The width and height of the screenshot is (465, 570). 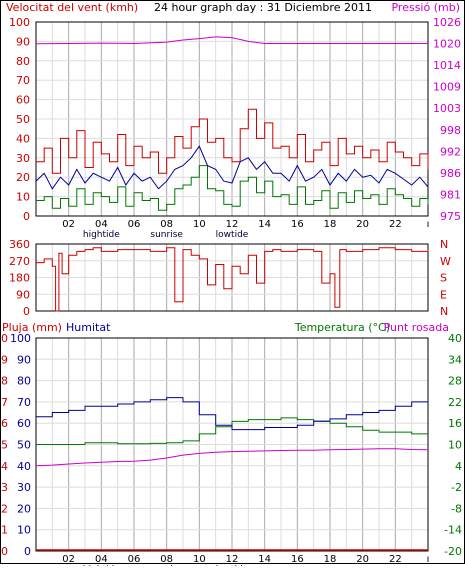 What do you see at coordinates (23, 119) in the screenshot?
I see `wind-tick-label: 50` at bounding box center [23, 119].